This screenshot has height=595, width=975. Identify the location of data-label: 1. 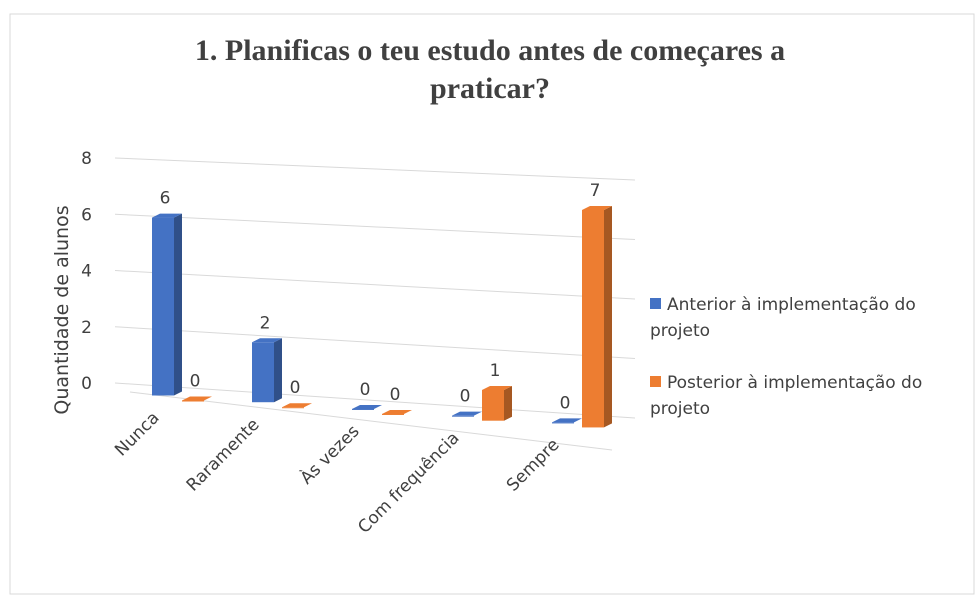
(495, 371).